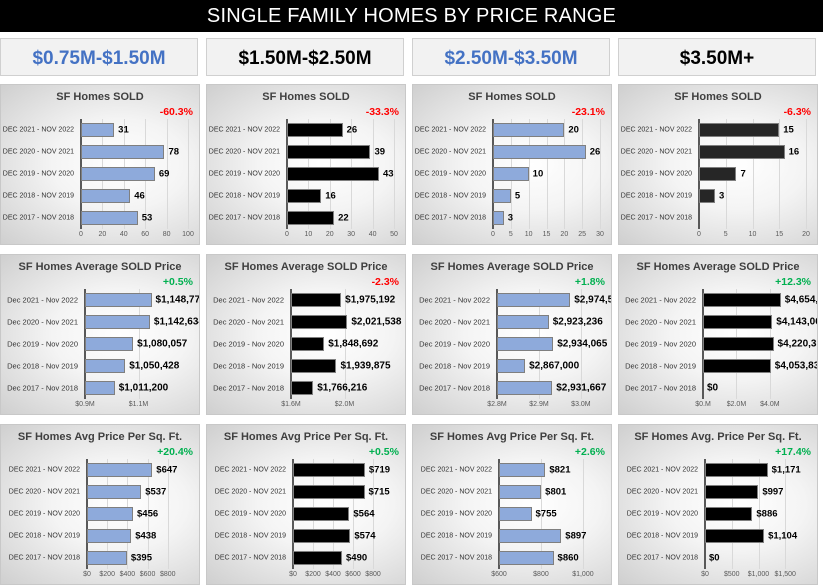  What do you see at coordinates (589, 282) in the screenshot?
I see `change-percent: +1.8%` at bounding box center [589, 282].